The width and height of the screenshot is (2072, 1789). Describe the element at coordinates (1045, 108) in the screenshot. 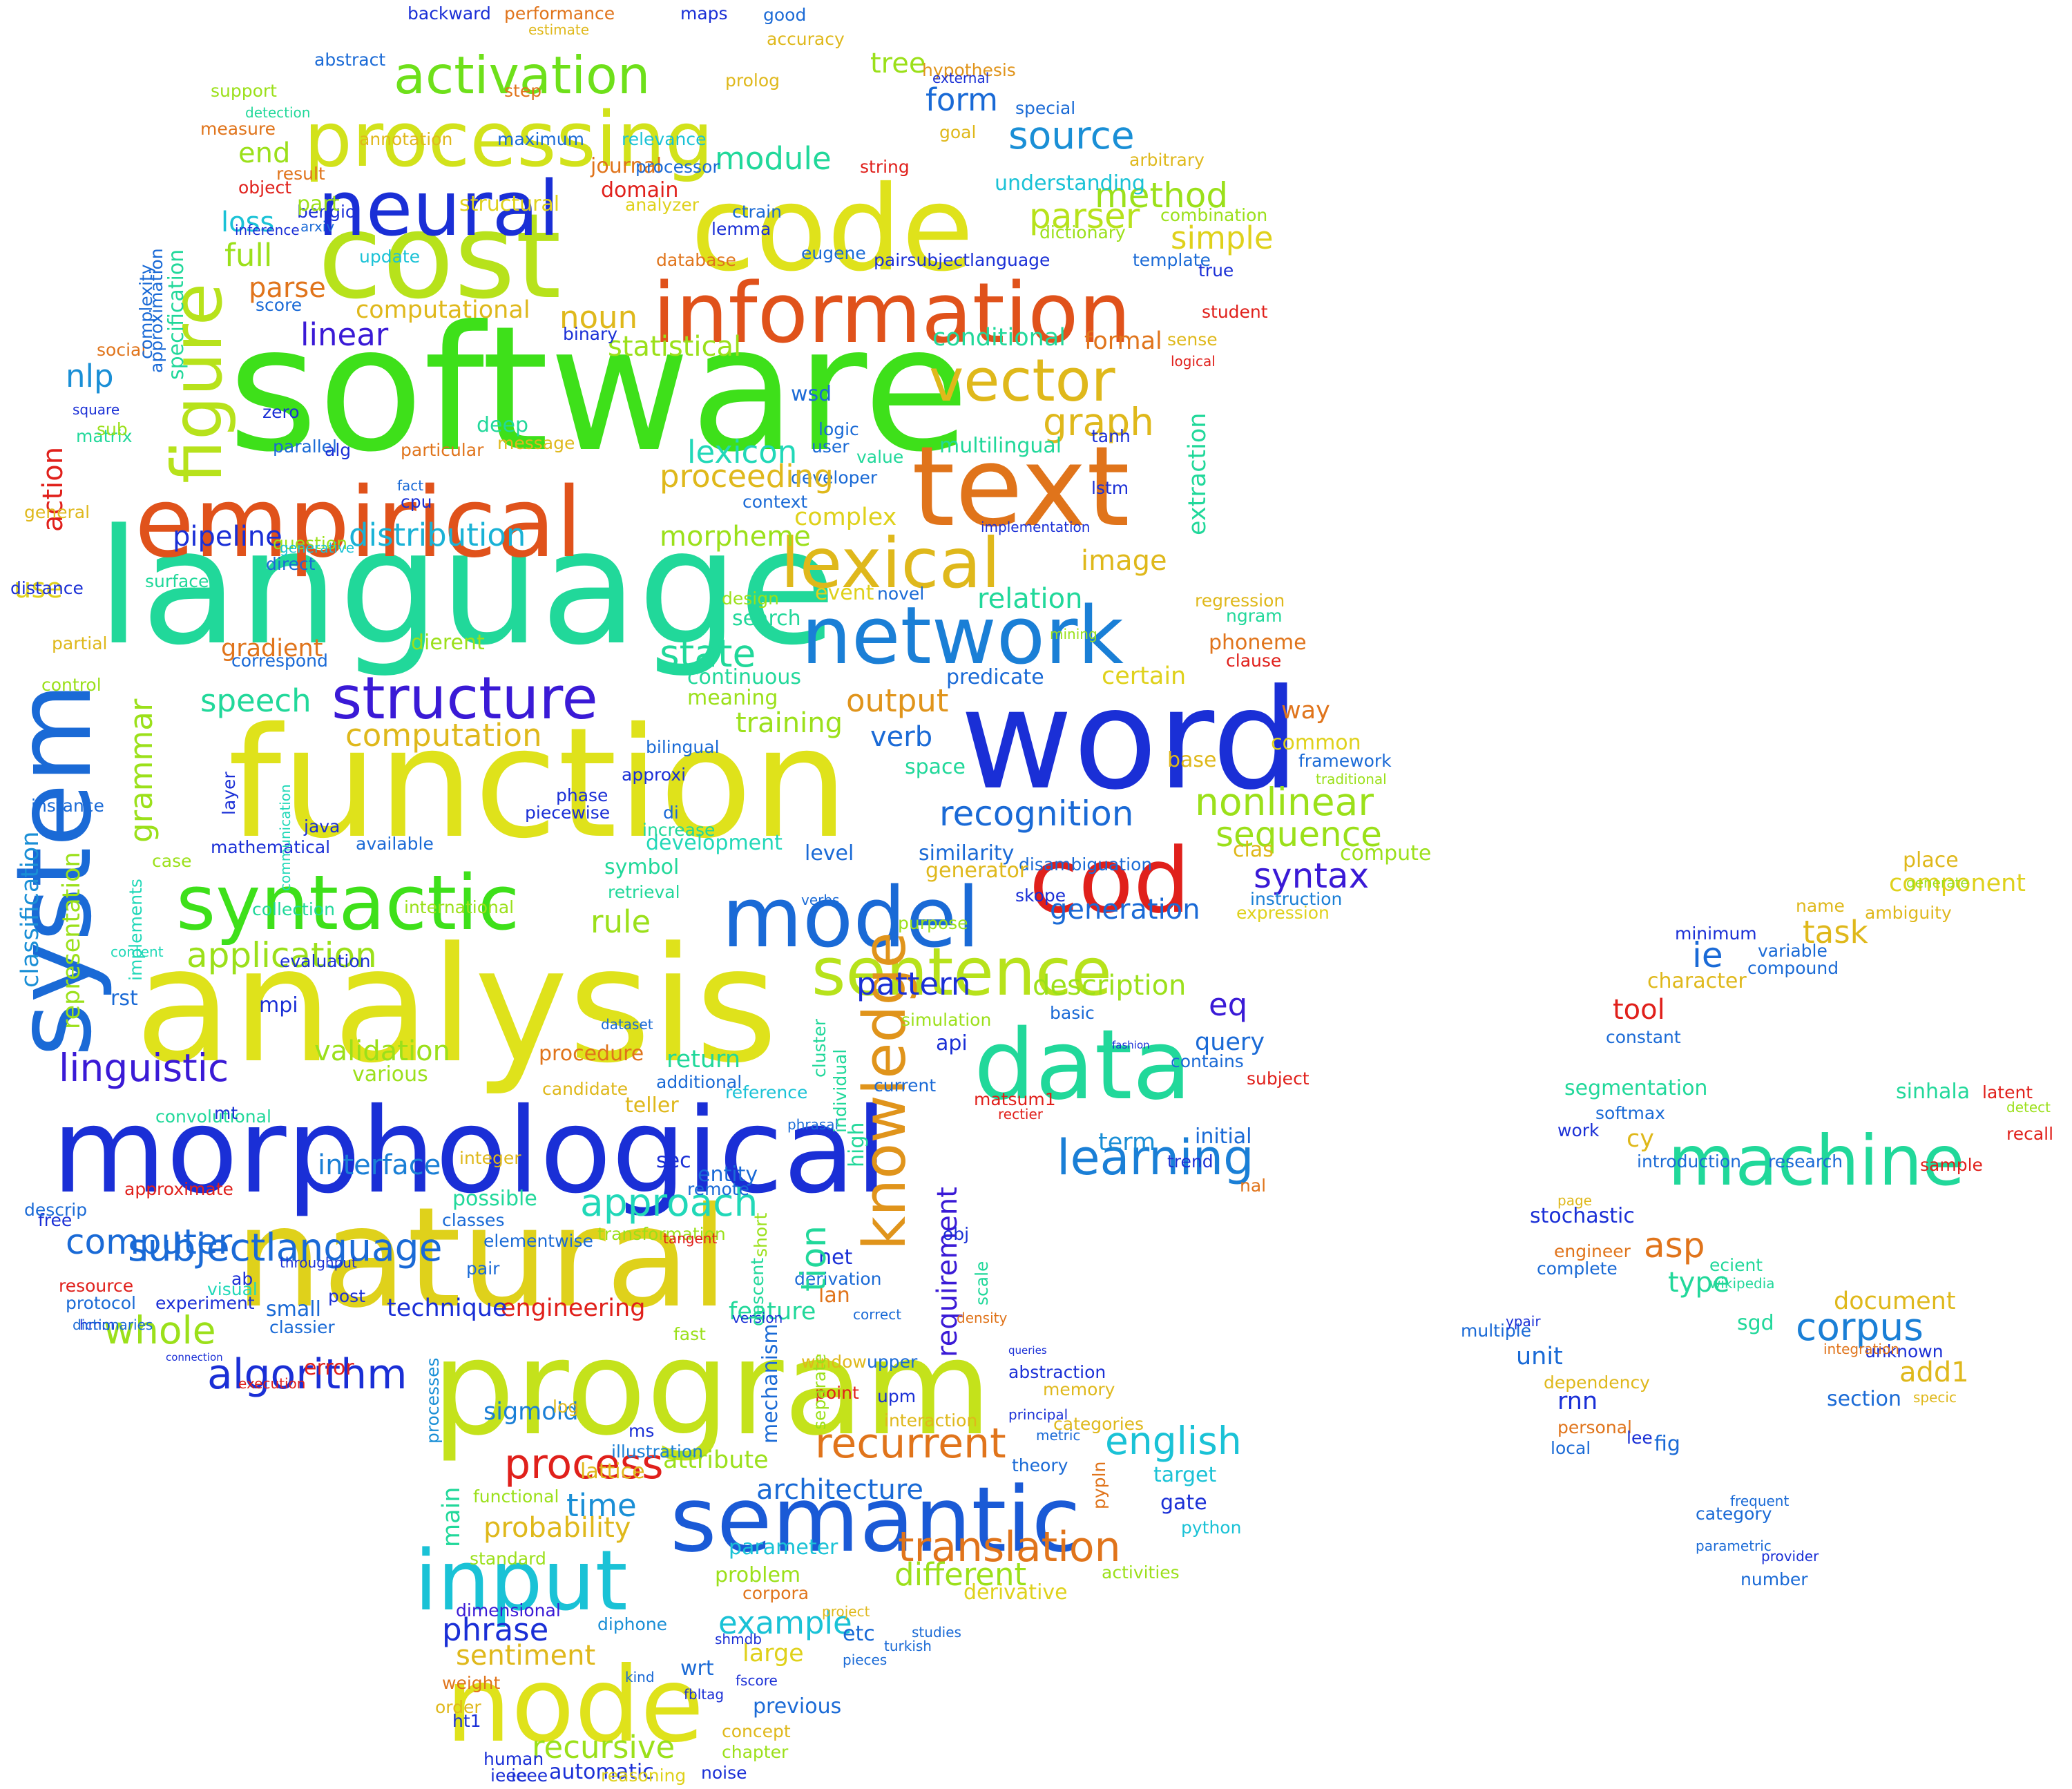

I see `cloud-word-special: special` at that location.